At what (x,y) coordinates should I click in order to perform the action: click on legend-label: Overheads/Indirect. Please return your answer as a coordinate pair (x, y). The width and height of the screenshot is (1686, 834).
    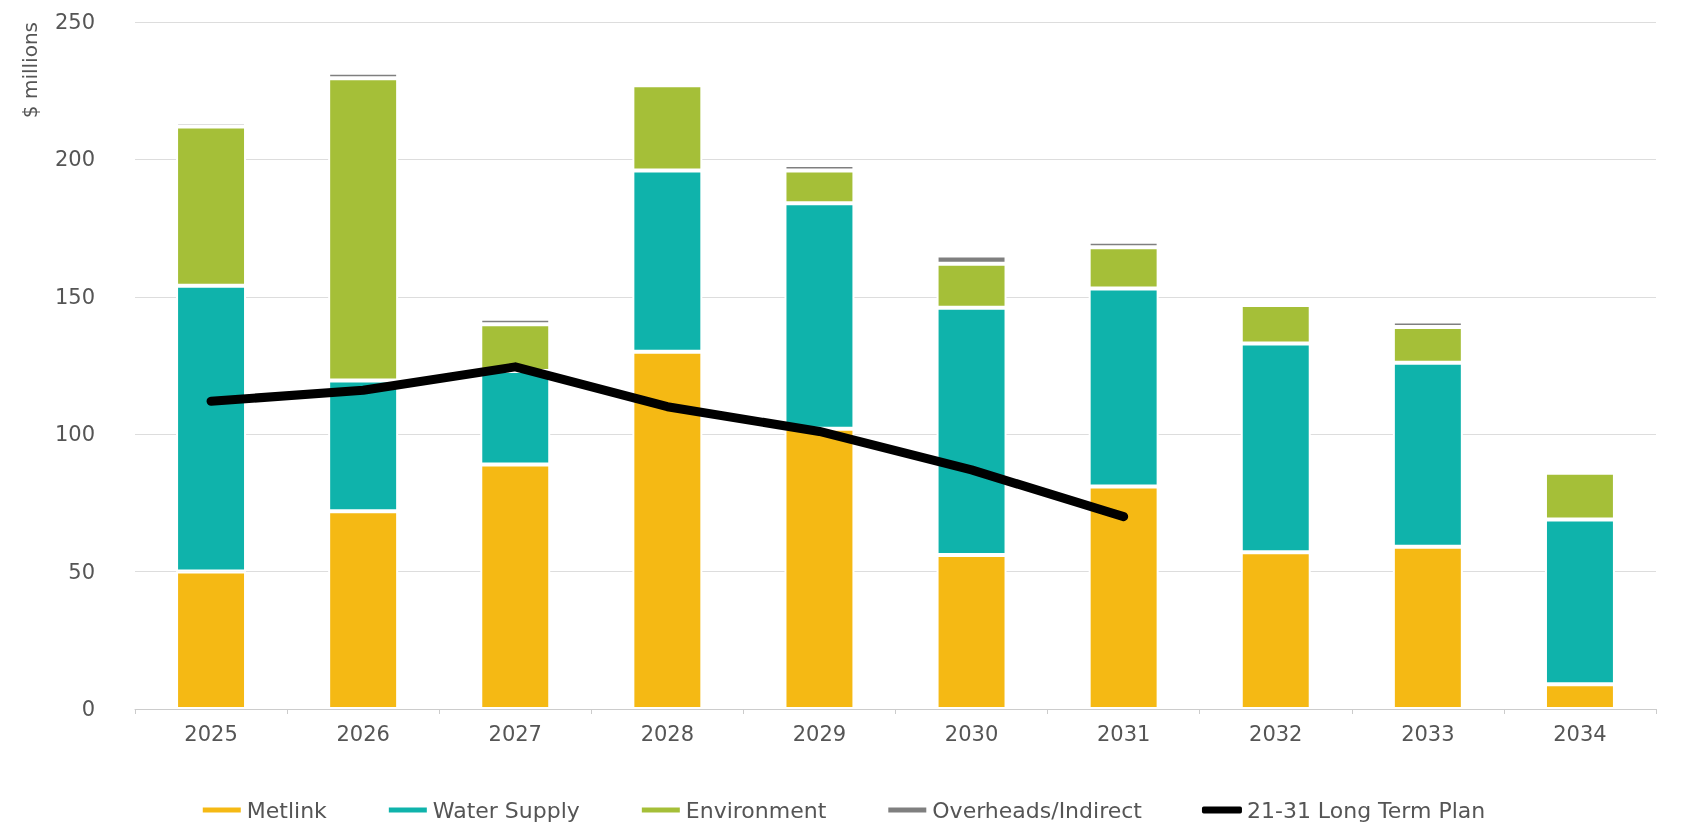
    Looking at the image, I should click on (1037, 810).